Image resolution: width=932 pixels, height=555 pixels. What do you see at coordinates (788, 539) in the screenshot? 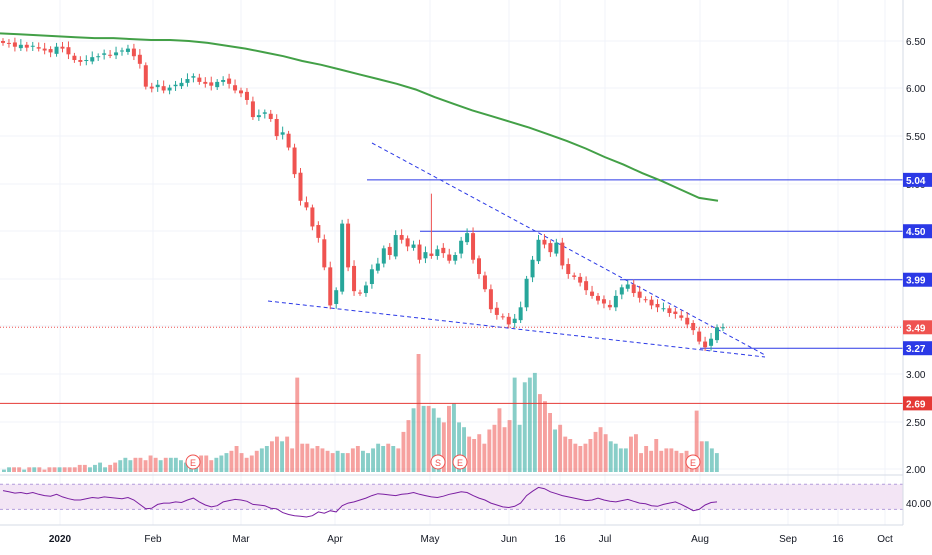
I see `x-tick-label: Sep` at bounding box center [788, 539].